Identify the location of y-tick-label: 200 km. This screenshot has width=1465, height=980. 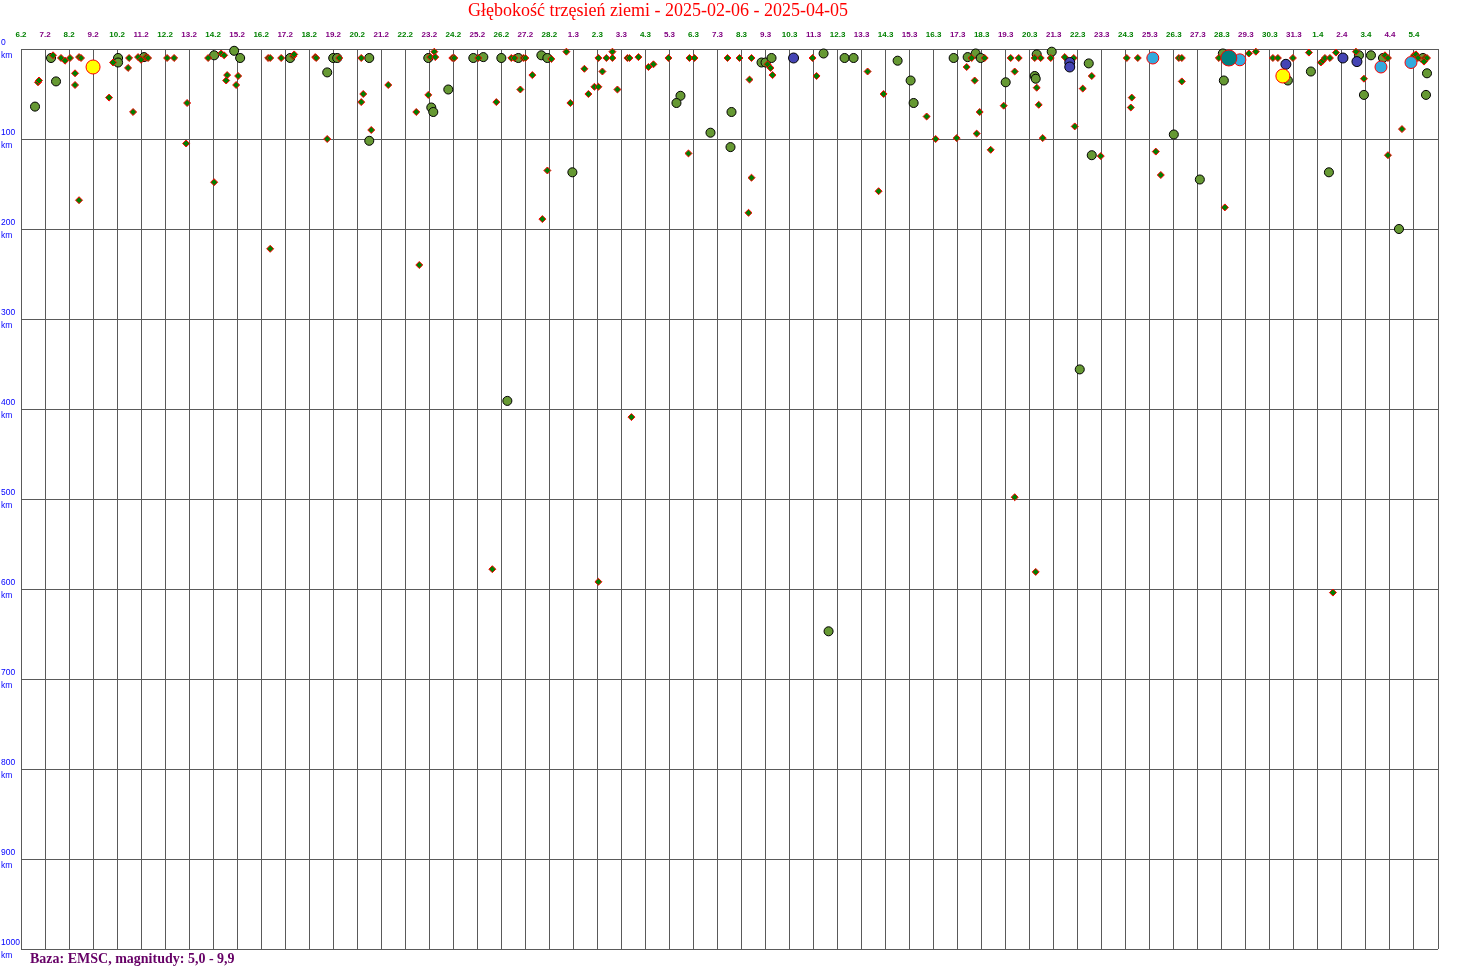
(8, 228).